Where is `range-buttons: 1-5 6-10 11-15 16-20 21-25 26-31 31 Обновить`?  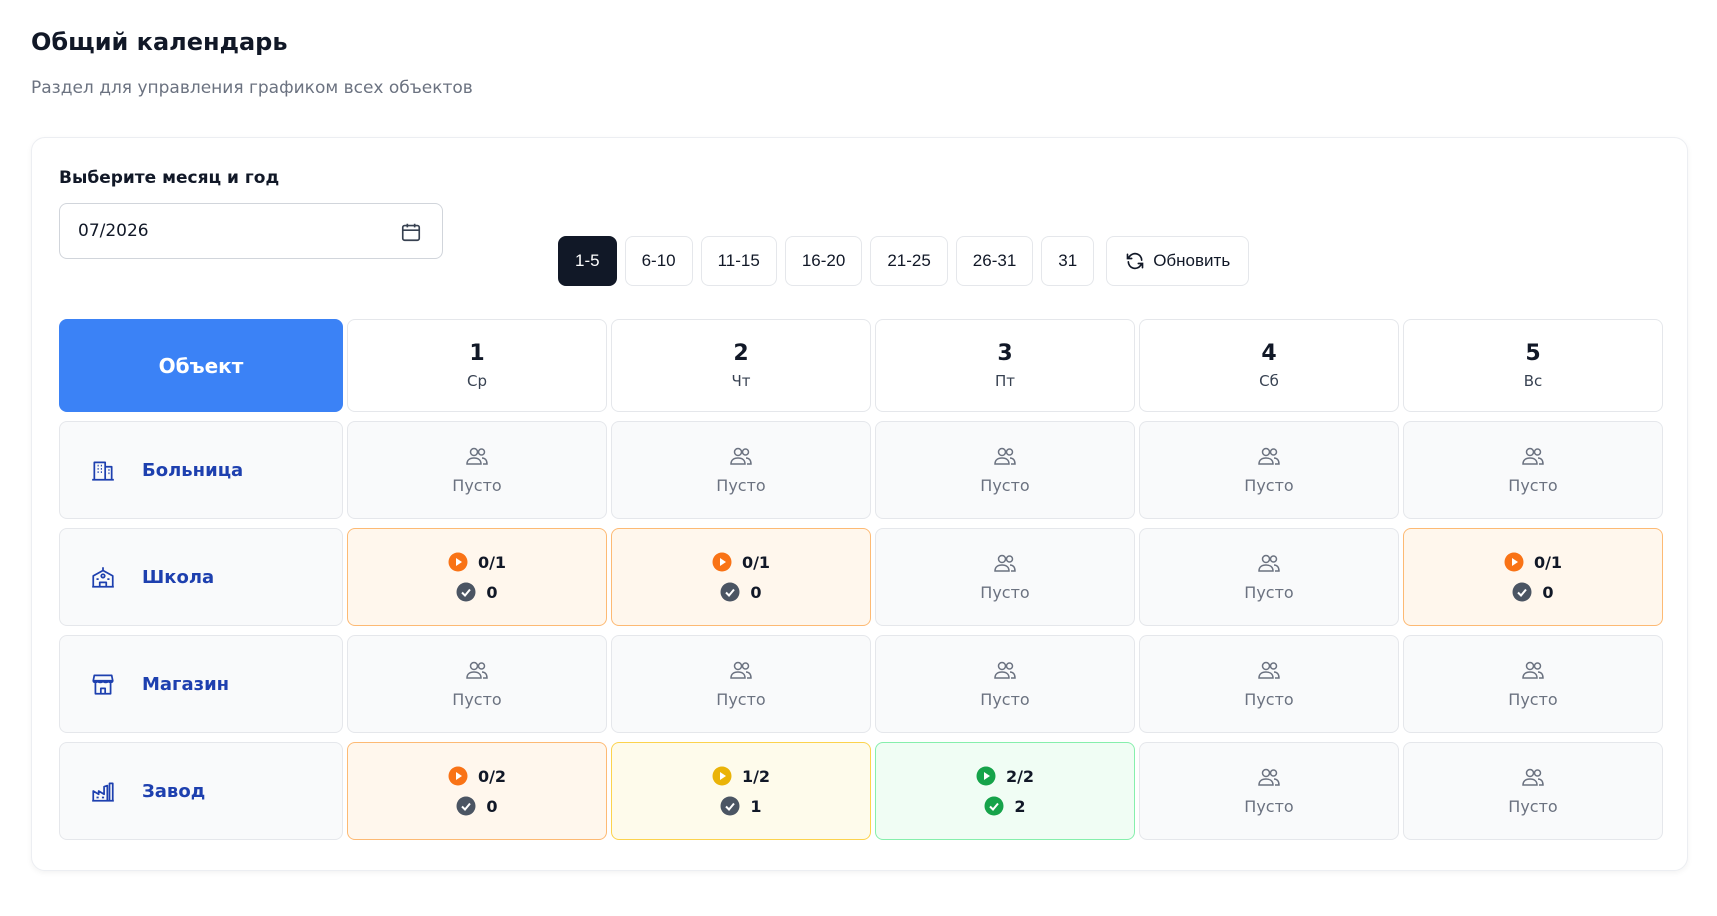 range-buttons: 1-5 6-10 11-15 16-20 21-25 26-31 31 Обновить is located at coordinates (904, 261).